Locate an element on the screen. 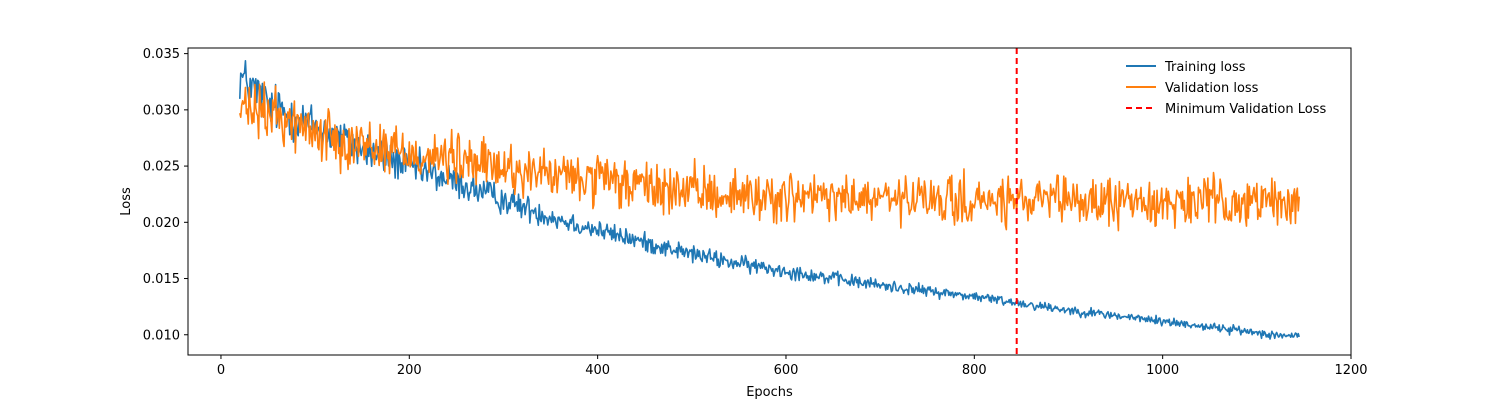 The width and height of the screenshot is (1500, 400). legend-label: Validation loss is located at coordinates (1212, 88).